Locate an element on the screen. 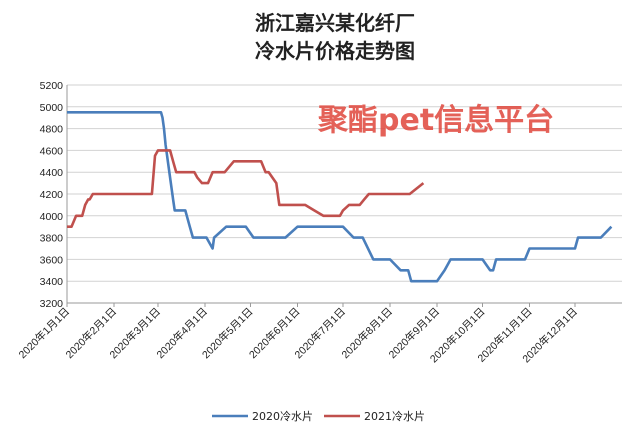 Image resolution: width=644 pixels, height=438 pixels. y-tick-label: 5000 is located at coordinates (52, 108).